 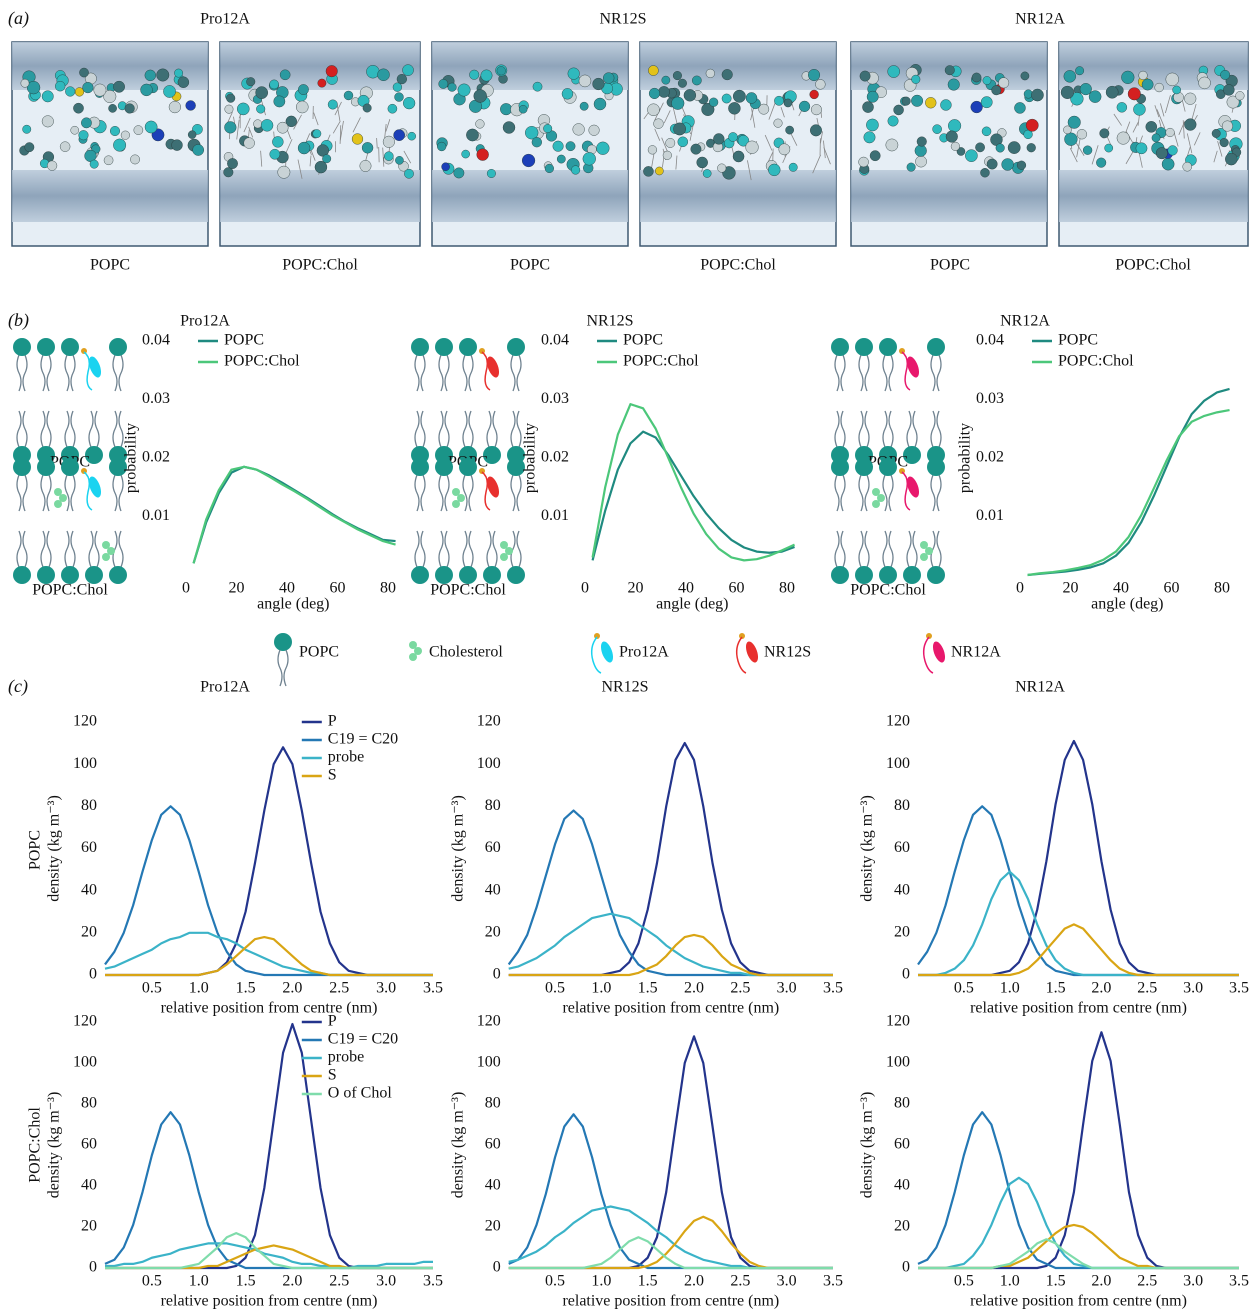 What do you see at coordinates (346, 1057) in the screenshot?
I see `legend-label: probe` at bounding box center [346, 1057].